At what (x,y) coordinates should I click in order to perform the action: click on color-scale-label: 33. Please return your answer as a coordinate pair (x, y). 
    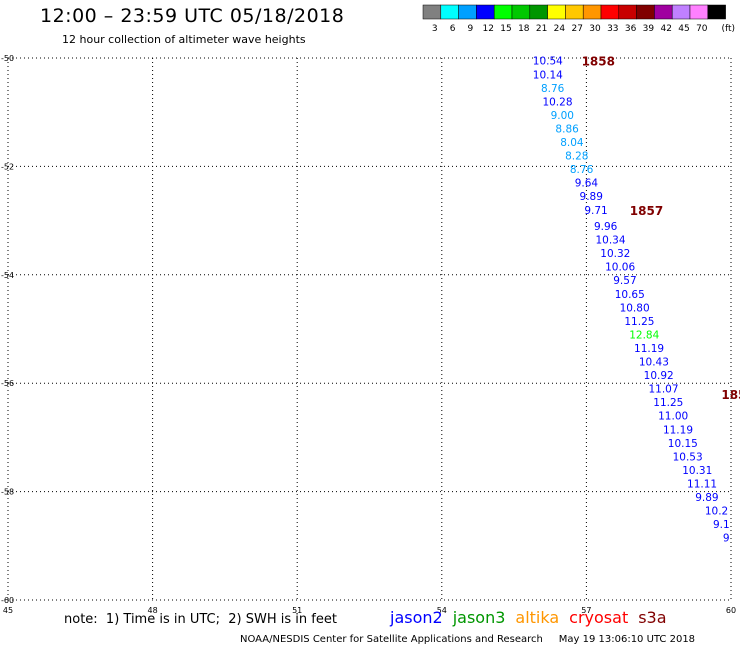
    Looking at the image, I should click on (612, 29).